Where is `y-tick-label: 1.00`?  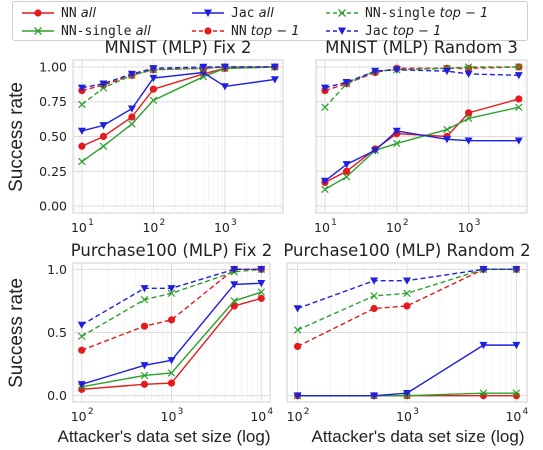 y-tick-label: 1.00 is located at coordinates (53, 66).